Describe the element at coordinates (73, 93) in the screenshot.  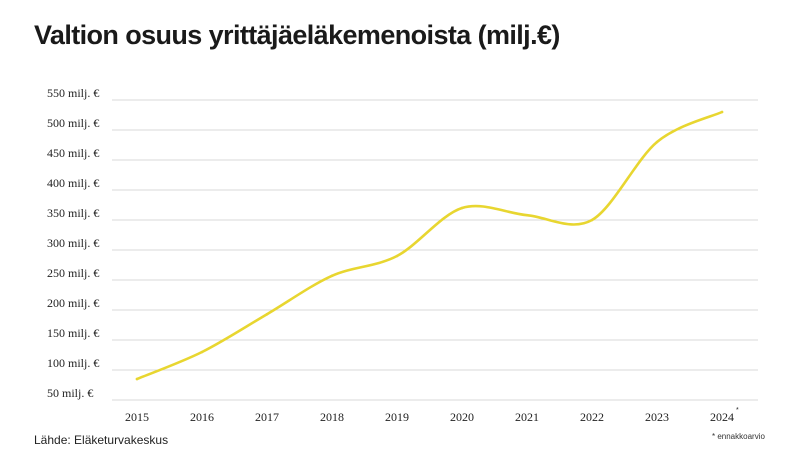
I see `y-tick-label: 550 milj. €` at that location.